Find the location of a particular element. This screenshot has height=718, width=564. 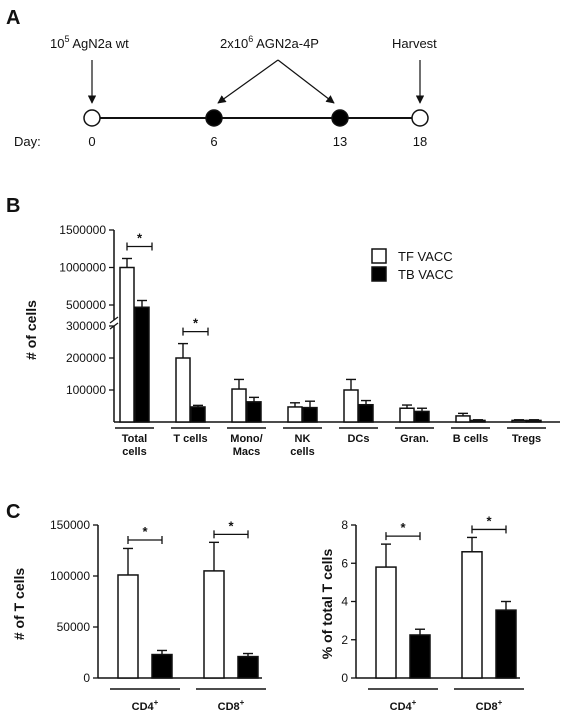

panel-c-left-y-tick-label: 100000 is located at coordinates (70, 576).